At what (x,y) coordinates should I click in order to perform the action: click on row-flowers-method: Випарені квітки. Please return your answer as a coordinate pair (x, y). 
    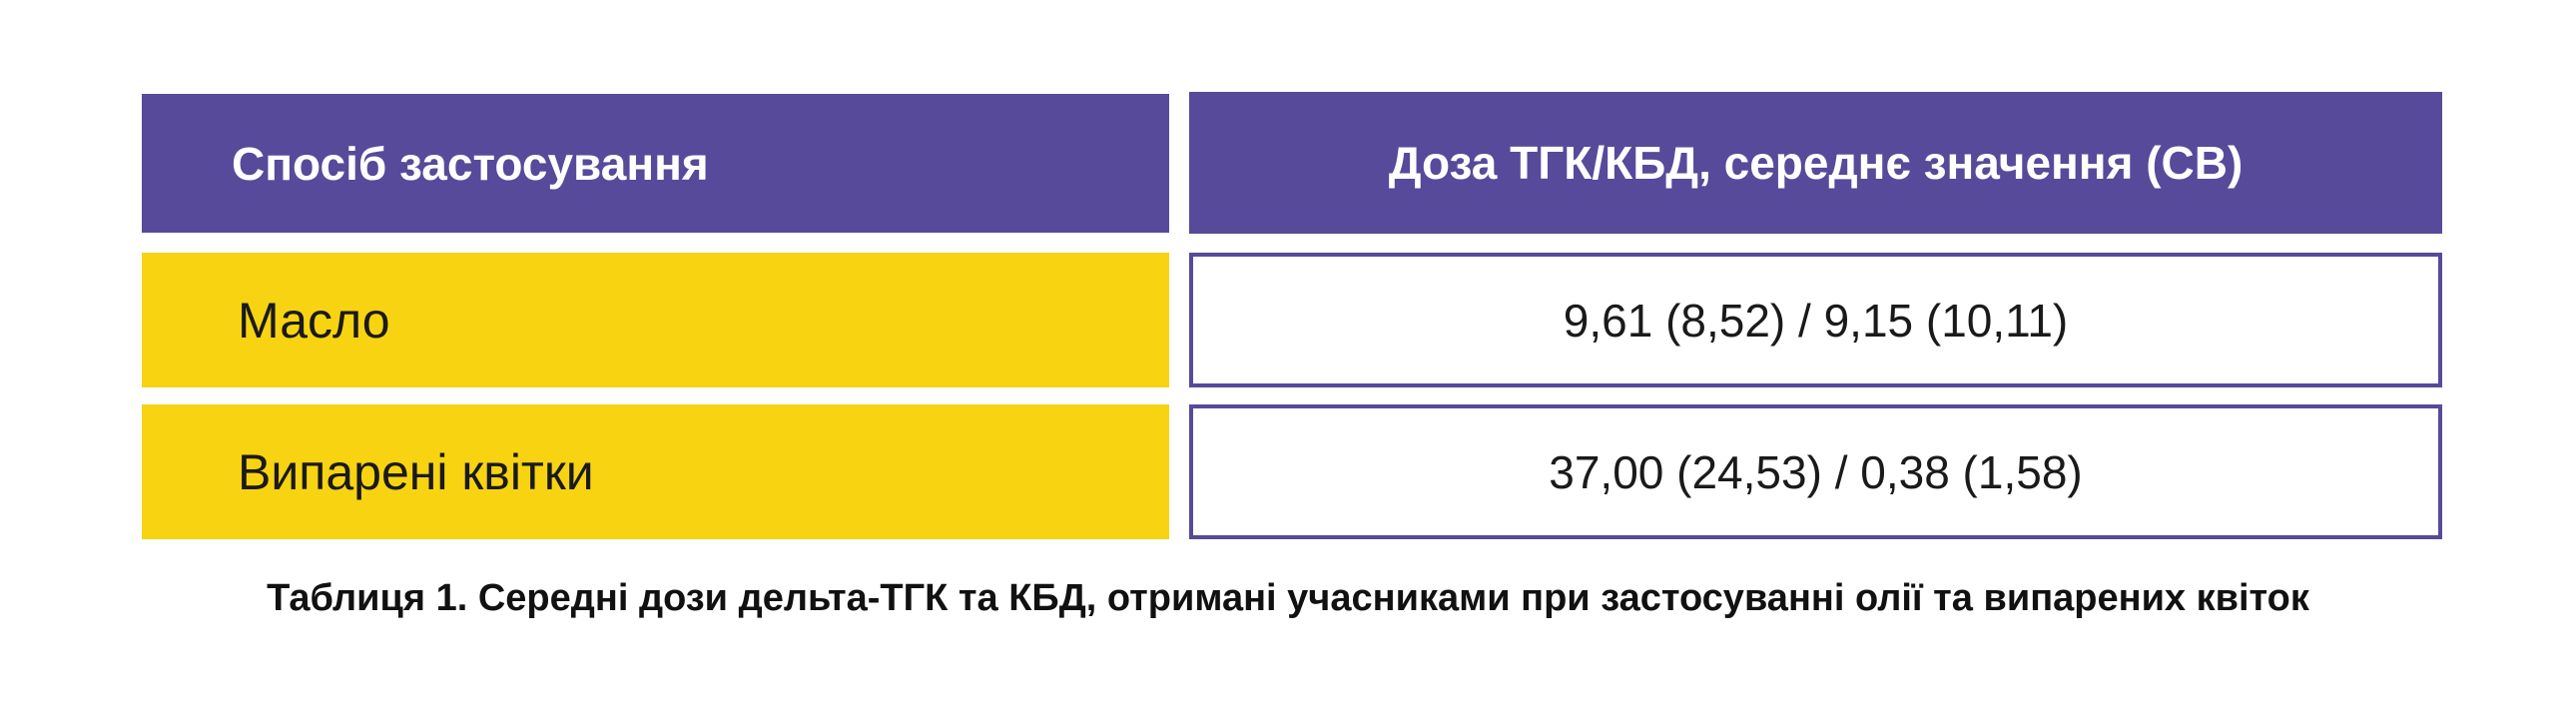
    Looking at the image, I should click on (655, 471).